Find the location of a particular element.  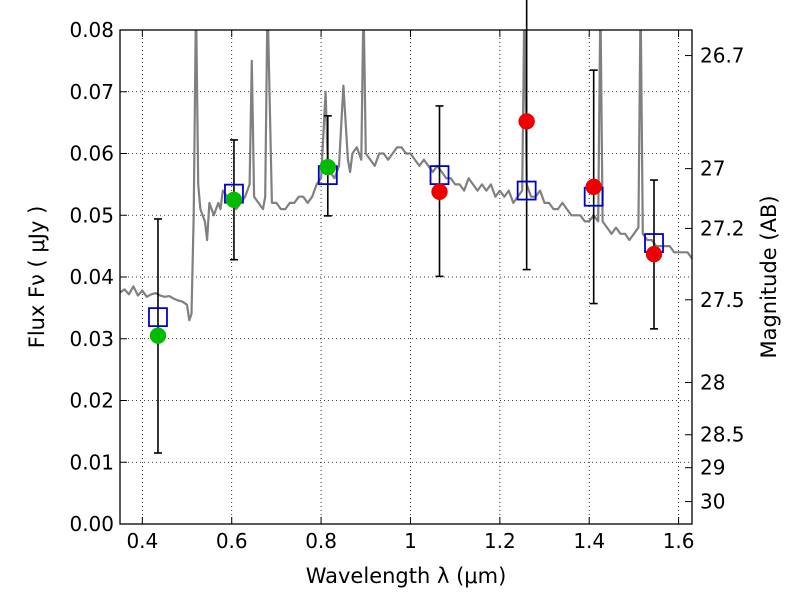

x-axis-title: Wavelength λ (μm) is located at coordinates (406, 576).